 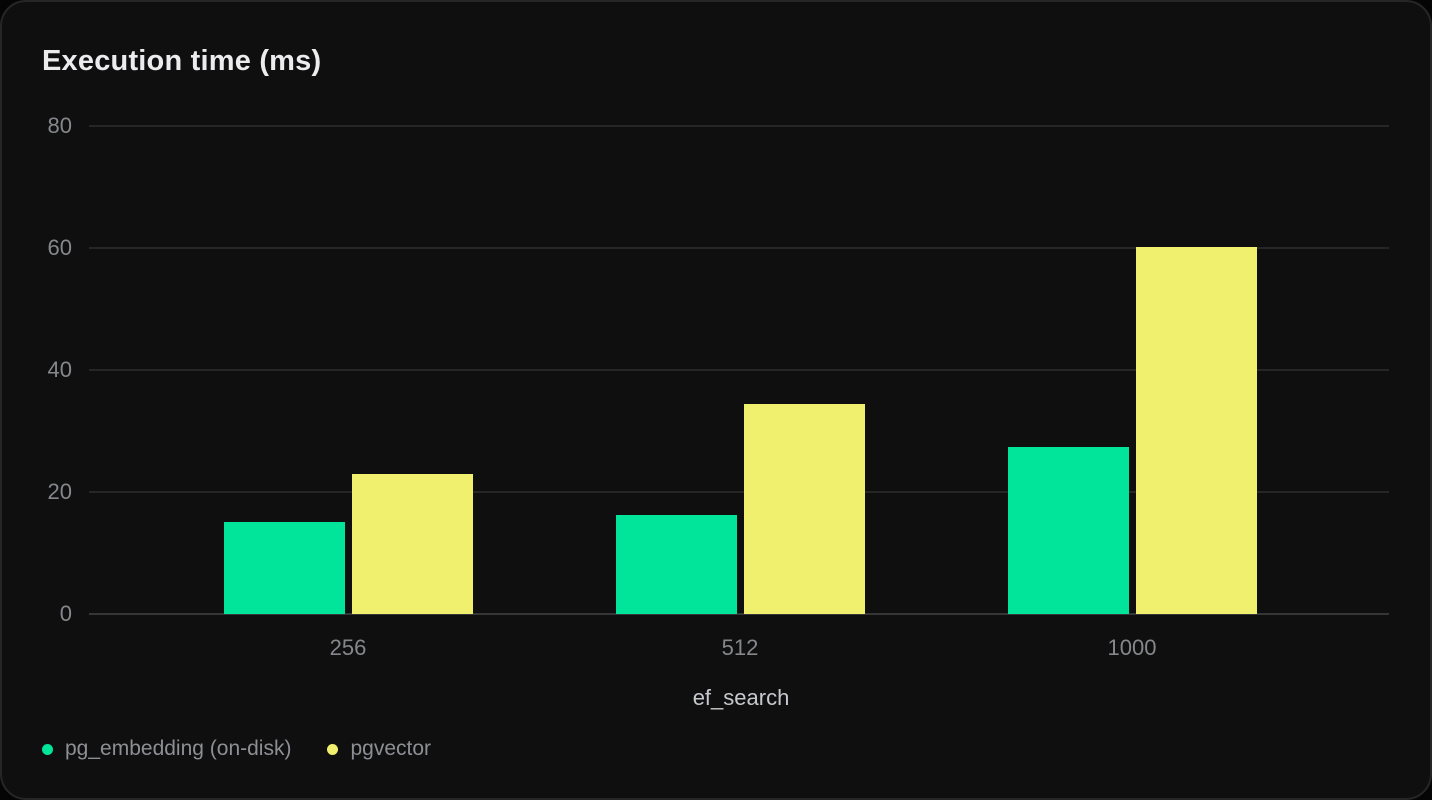 I want to click on chart-title: Execution time (ms), so click(x=182, y=61).